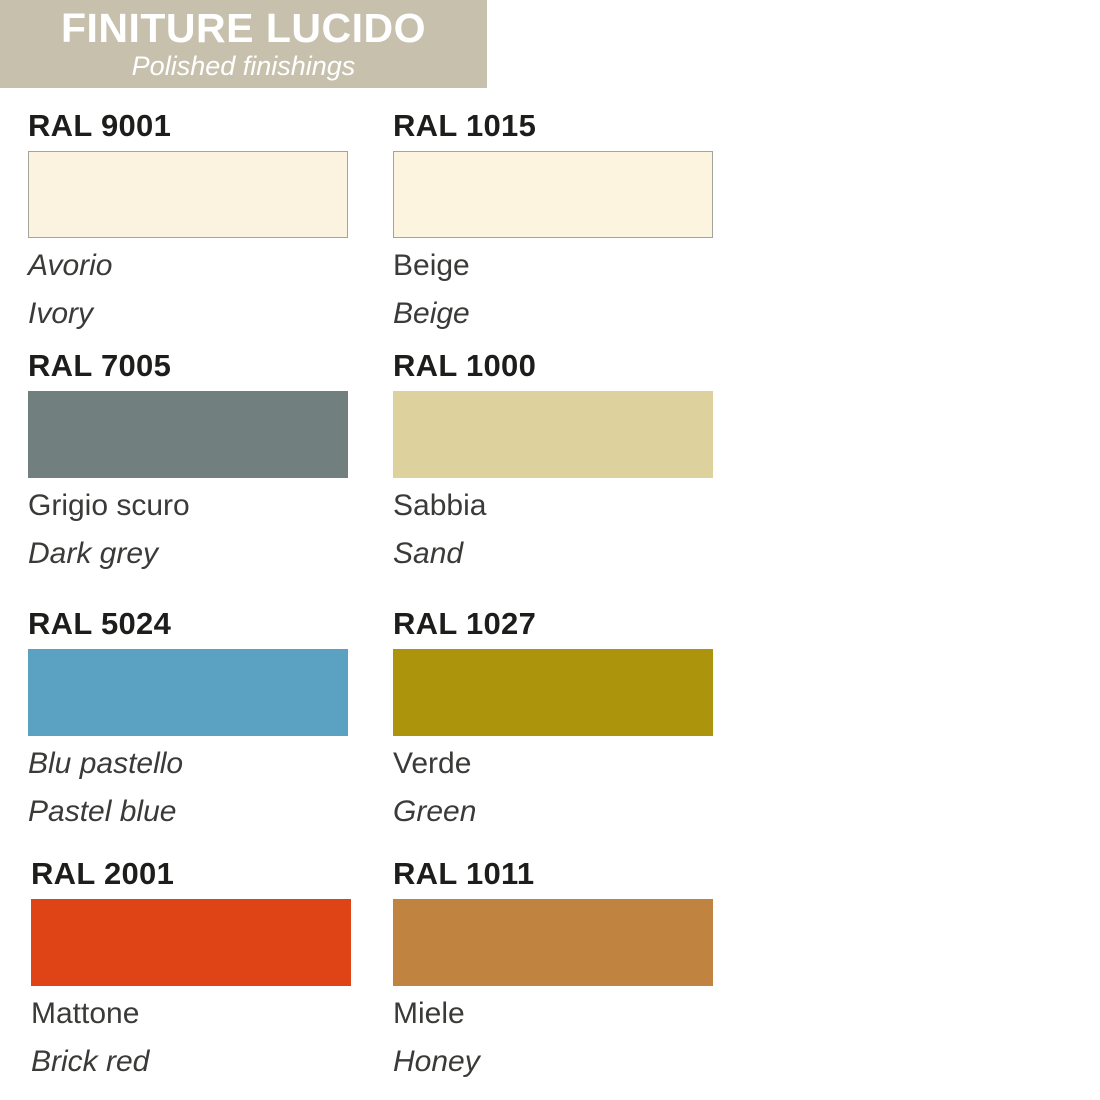  Describe the element at coordinates (428, 553) in the screenshot. I see `color-name-english: Sand` at that location.